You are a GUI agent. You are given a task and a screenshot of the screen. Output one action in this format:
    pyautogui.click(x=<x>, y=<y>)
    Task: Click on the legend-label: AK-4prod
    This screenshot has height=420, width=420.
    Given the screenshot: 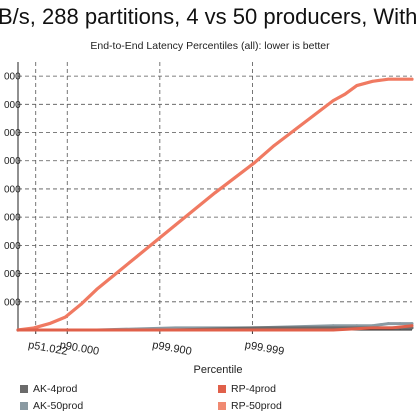 What is the action you would take?
    pyautogui.click(x=55, y=389)
    